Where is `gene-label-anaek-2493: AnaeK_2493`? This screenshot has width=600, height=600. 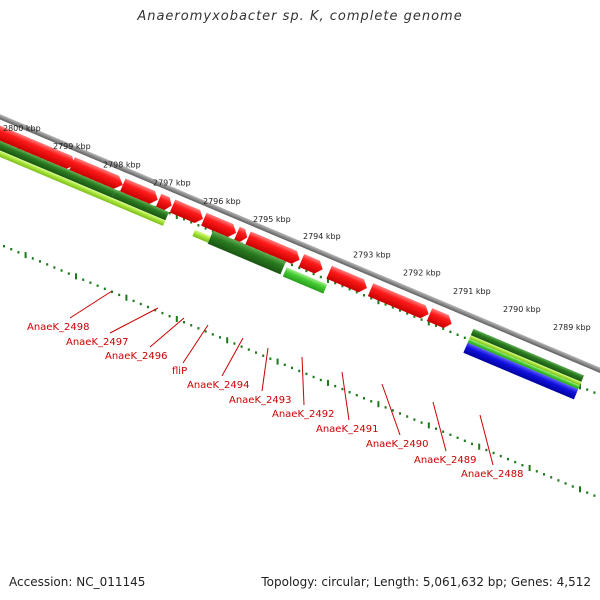
gene-label-anaek-2493: AnaeK_2493 is located at coordinates (260, 376).